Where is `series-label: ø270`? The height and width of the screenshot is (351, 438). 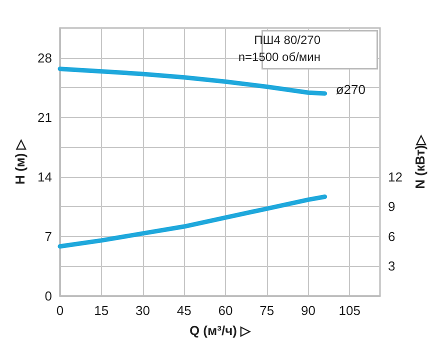
series-label: ø270 is located at coordinates (351, 90).